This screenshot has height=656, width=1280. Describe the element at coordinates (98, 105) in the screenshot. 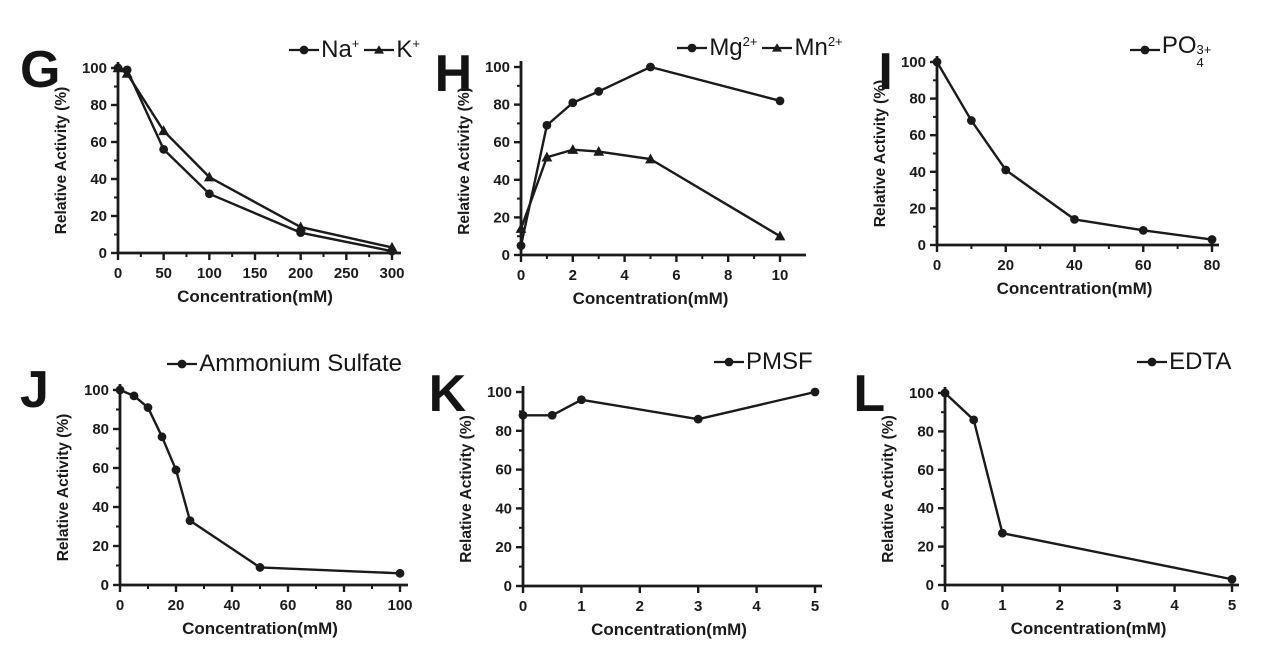

I see `y-tick-label: 80` at that location.